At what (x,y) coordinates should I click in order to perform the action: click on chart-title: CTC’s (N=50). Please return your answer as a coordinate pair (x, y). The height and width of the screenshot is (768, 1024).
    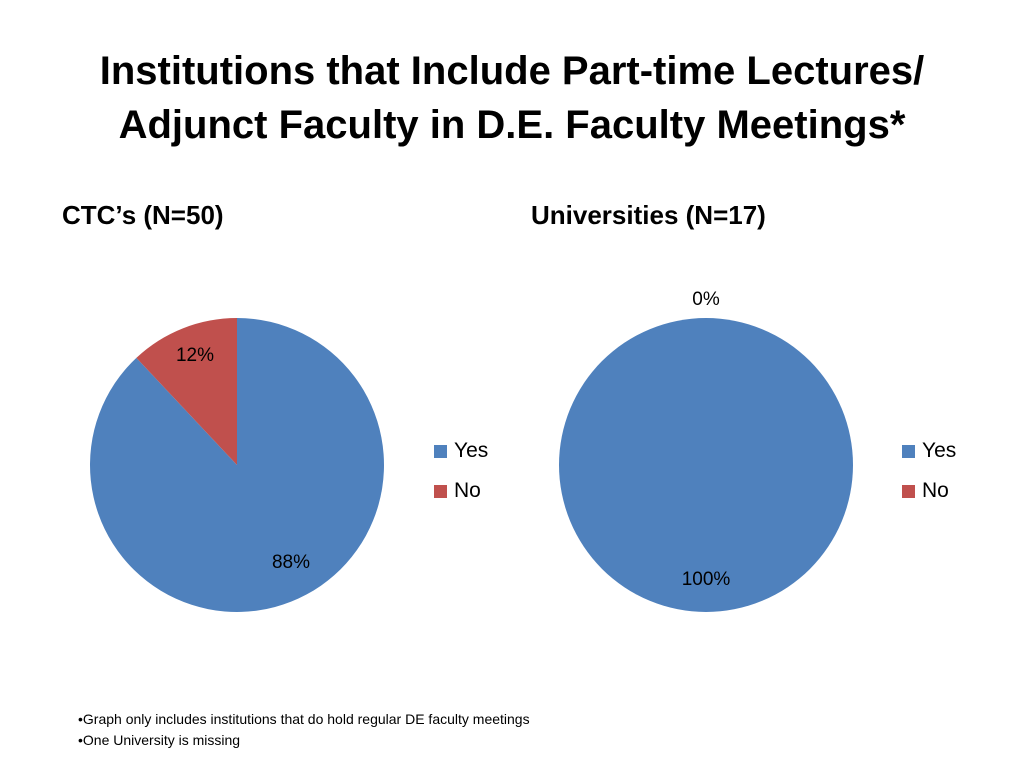
    Looking at the image, I should click on (143, 215).